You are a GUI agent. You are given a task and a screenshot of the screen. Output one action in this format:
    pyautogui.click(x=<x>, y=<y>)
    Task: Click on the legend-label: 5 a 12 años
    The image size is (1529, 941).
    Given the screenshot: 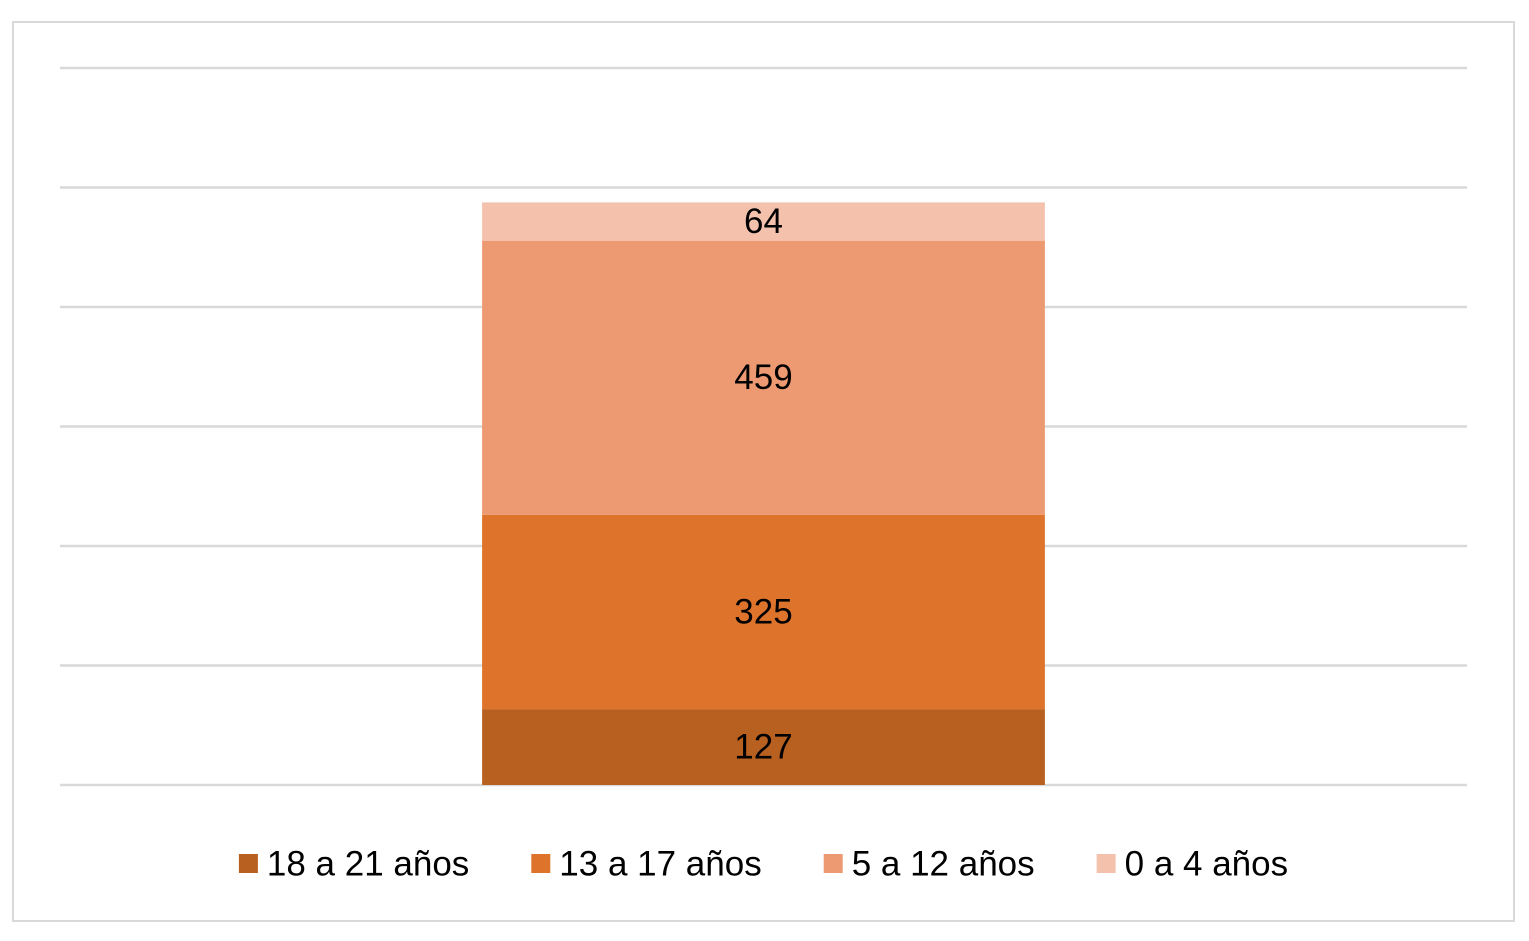 What is the action you would take?
    pyautogui.click(x=943, y=863)
    